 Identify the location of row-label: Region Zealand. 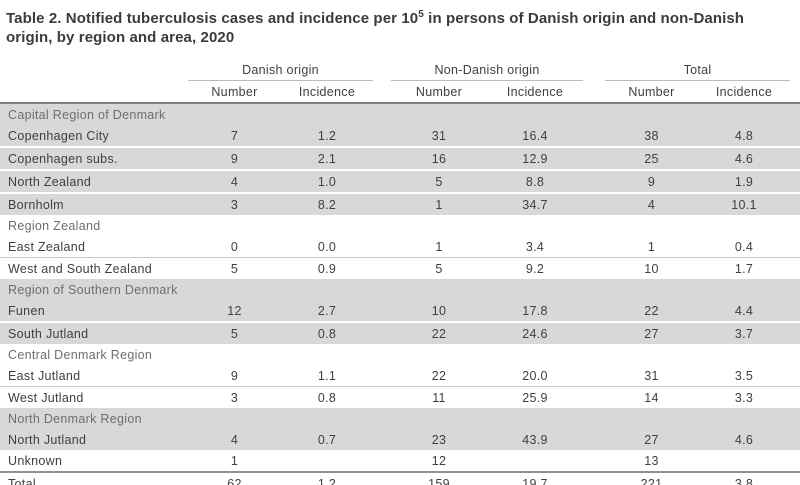
(54, 225).